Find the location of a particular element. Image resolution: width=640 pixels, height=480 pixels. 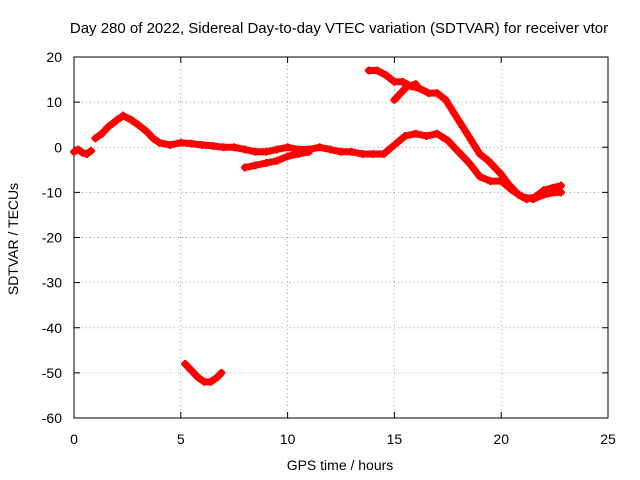

x-tick-label: 15 is located at coordinates (395, 439).